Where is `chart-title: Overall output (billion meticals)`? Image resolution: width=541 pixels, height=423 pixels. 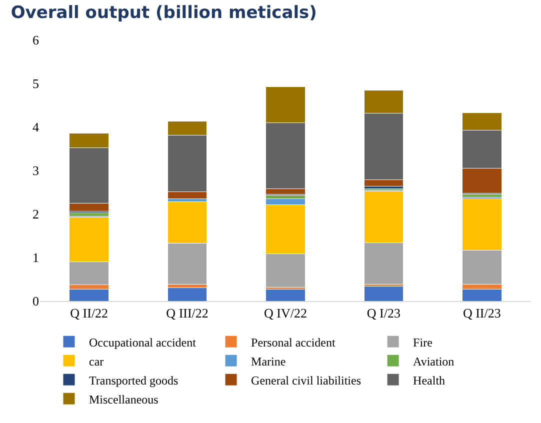 chart-title: Overall output (billion meticals) is located at coordinates (163, 13).